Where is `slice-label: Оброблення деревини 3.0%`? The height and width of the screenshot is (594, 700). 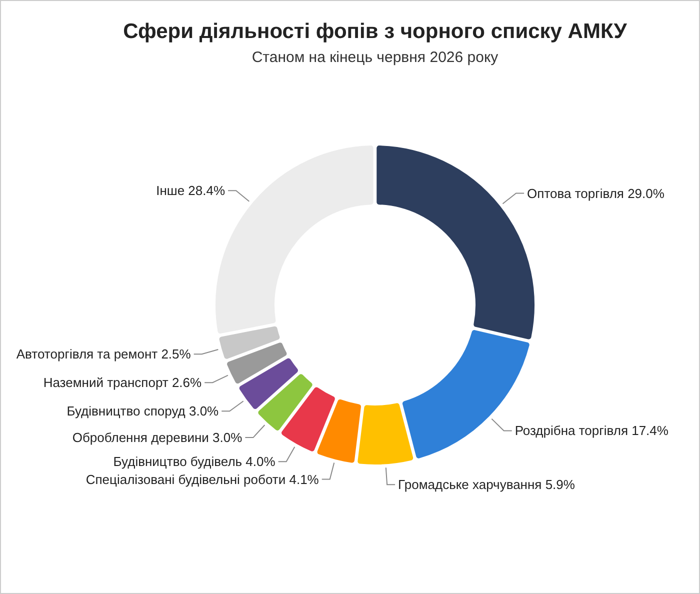 slice-label: Оброблення деревини 3.0% is located at coordinates (157, 438).